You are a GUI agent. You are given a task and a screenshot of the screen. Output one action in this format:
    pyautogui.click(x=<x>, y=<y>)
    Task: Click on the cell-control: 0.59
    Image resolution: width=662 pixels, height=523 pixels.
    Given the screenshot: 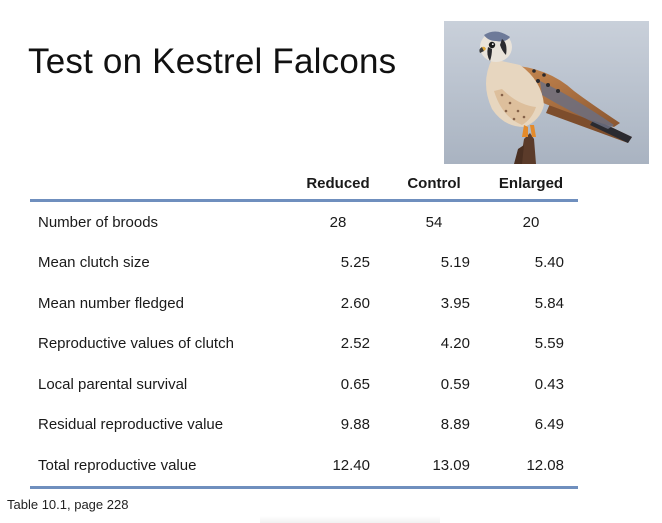 What is the action you would take?
    pyautogui.click(x=455, y=384)
    